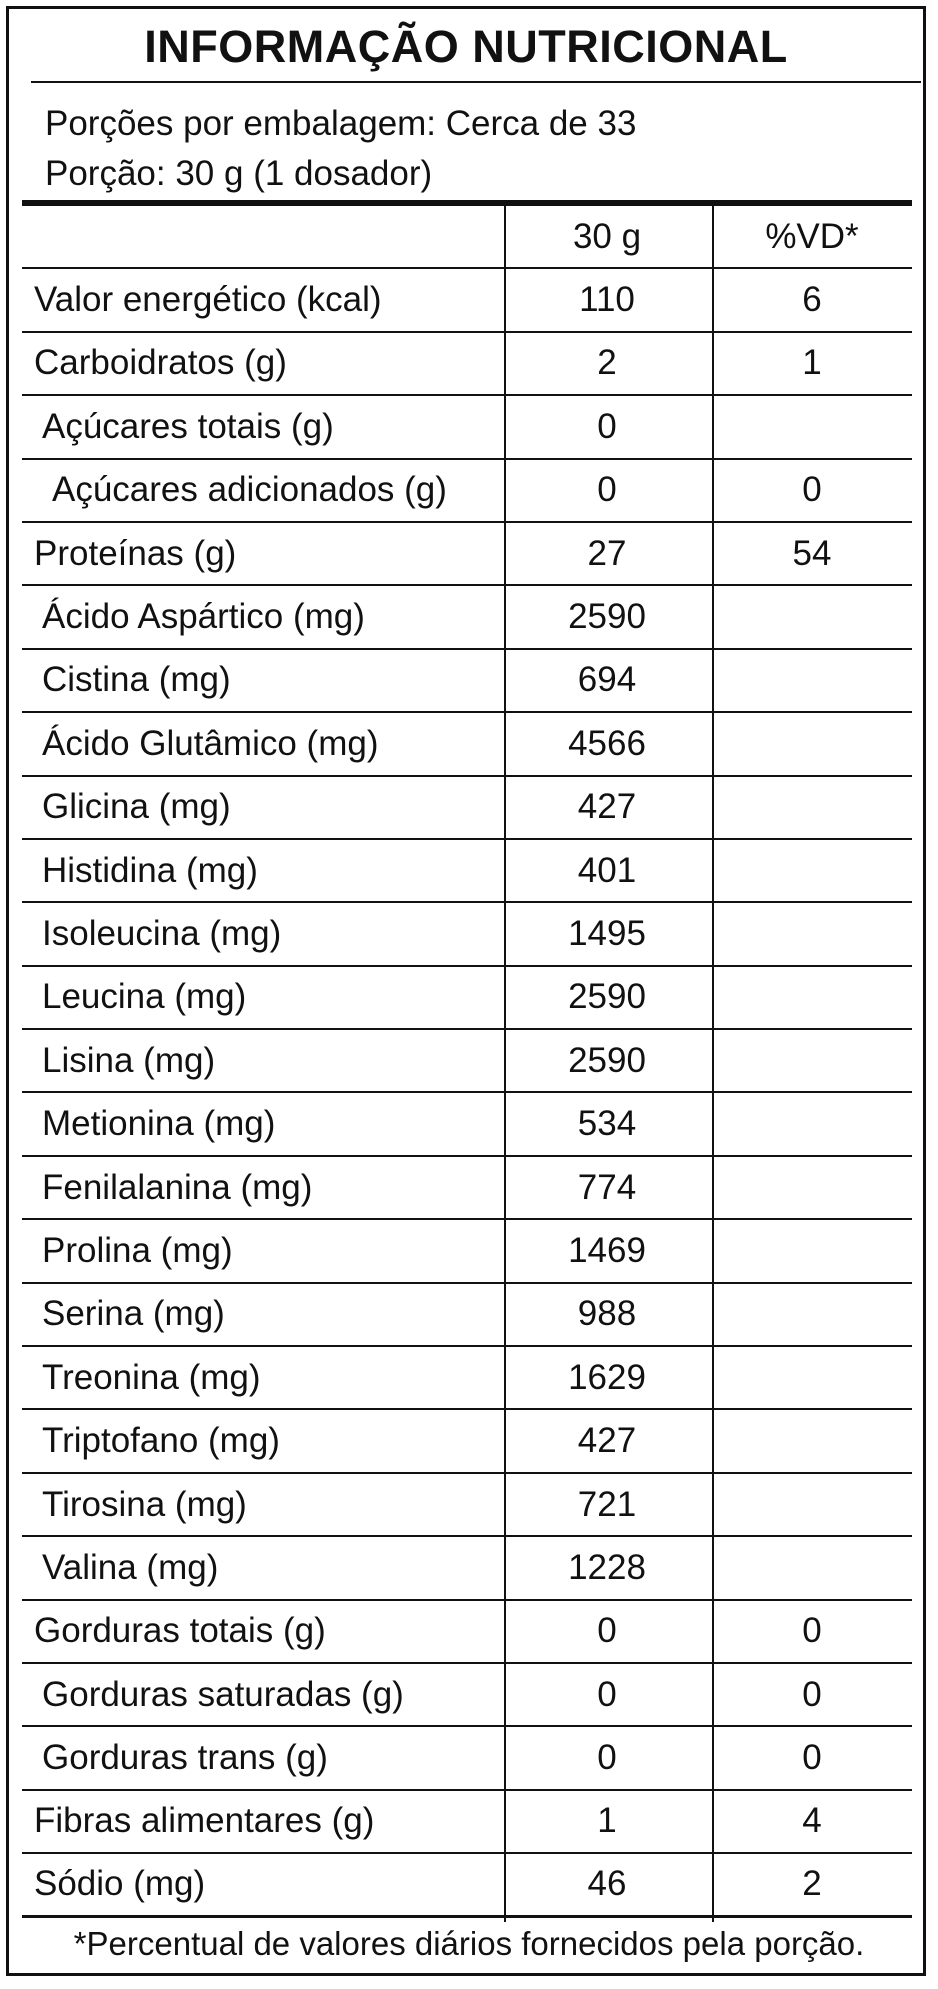 This screenshot has height=1989, width=938. I want to click on title-divider, so click(476, 82).